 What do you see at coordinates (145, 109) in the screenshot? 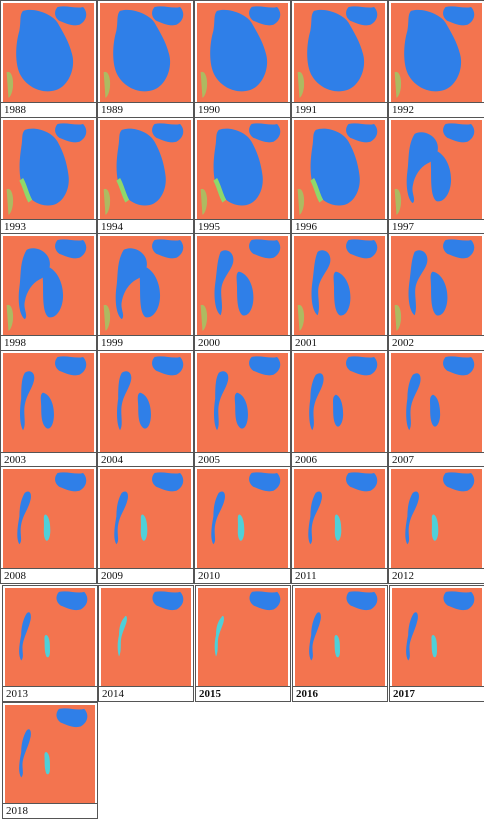
I see `year-label: 1989` at bounding box center [145, 109].